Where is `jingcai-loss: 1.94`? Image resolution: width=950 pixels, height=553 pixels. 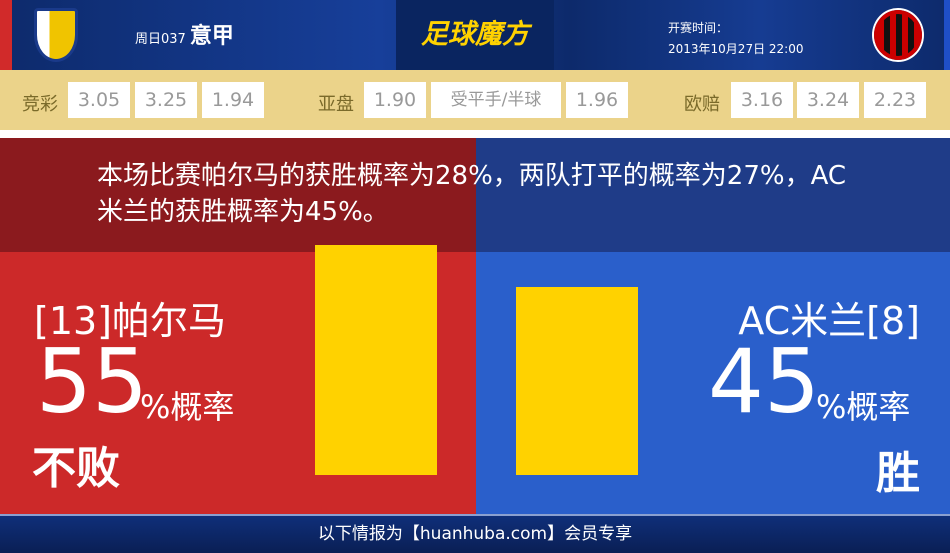
jingcai-loss: 1.94 is located at coordinates (233, 100).